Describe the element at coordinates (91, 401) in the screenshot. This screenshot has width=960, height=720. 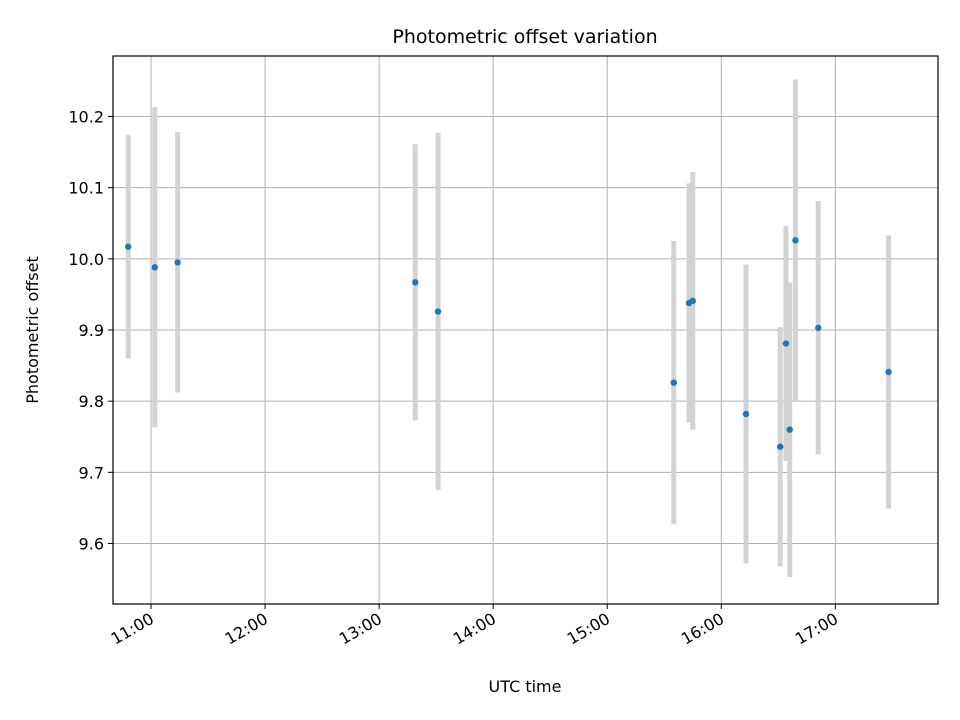
I see `y-tick-label: 9.8` at that location.